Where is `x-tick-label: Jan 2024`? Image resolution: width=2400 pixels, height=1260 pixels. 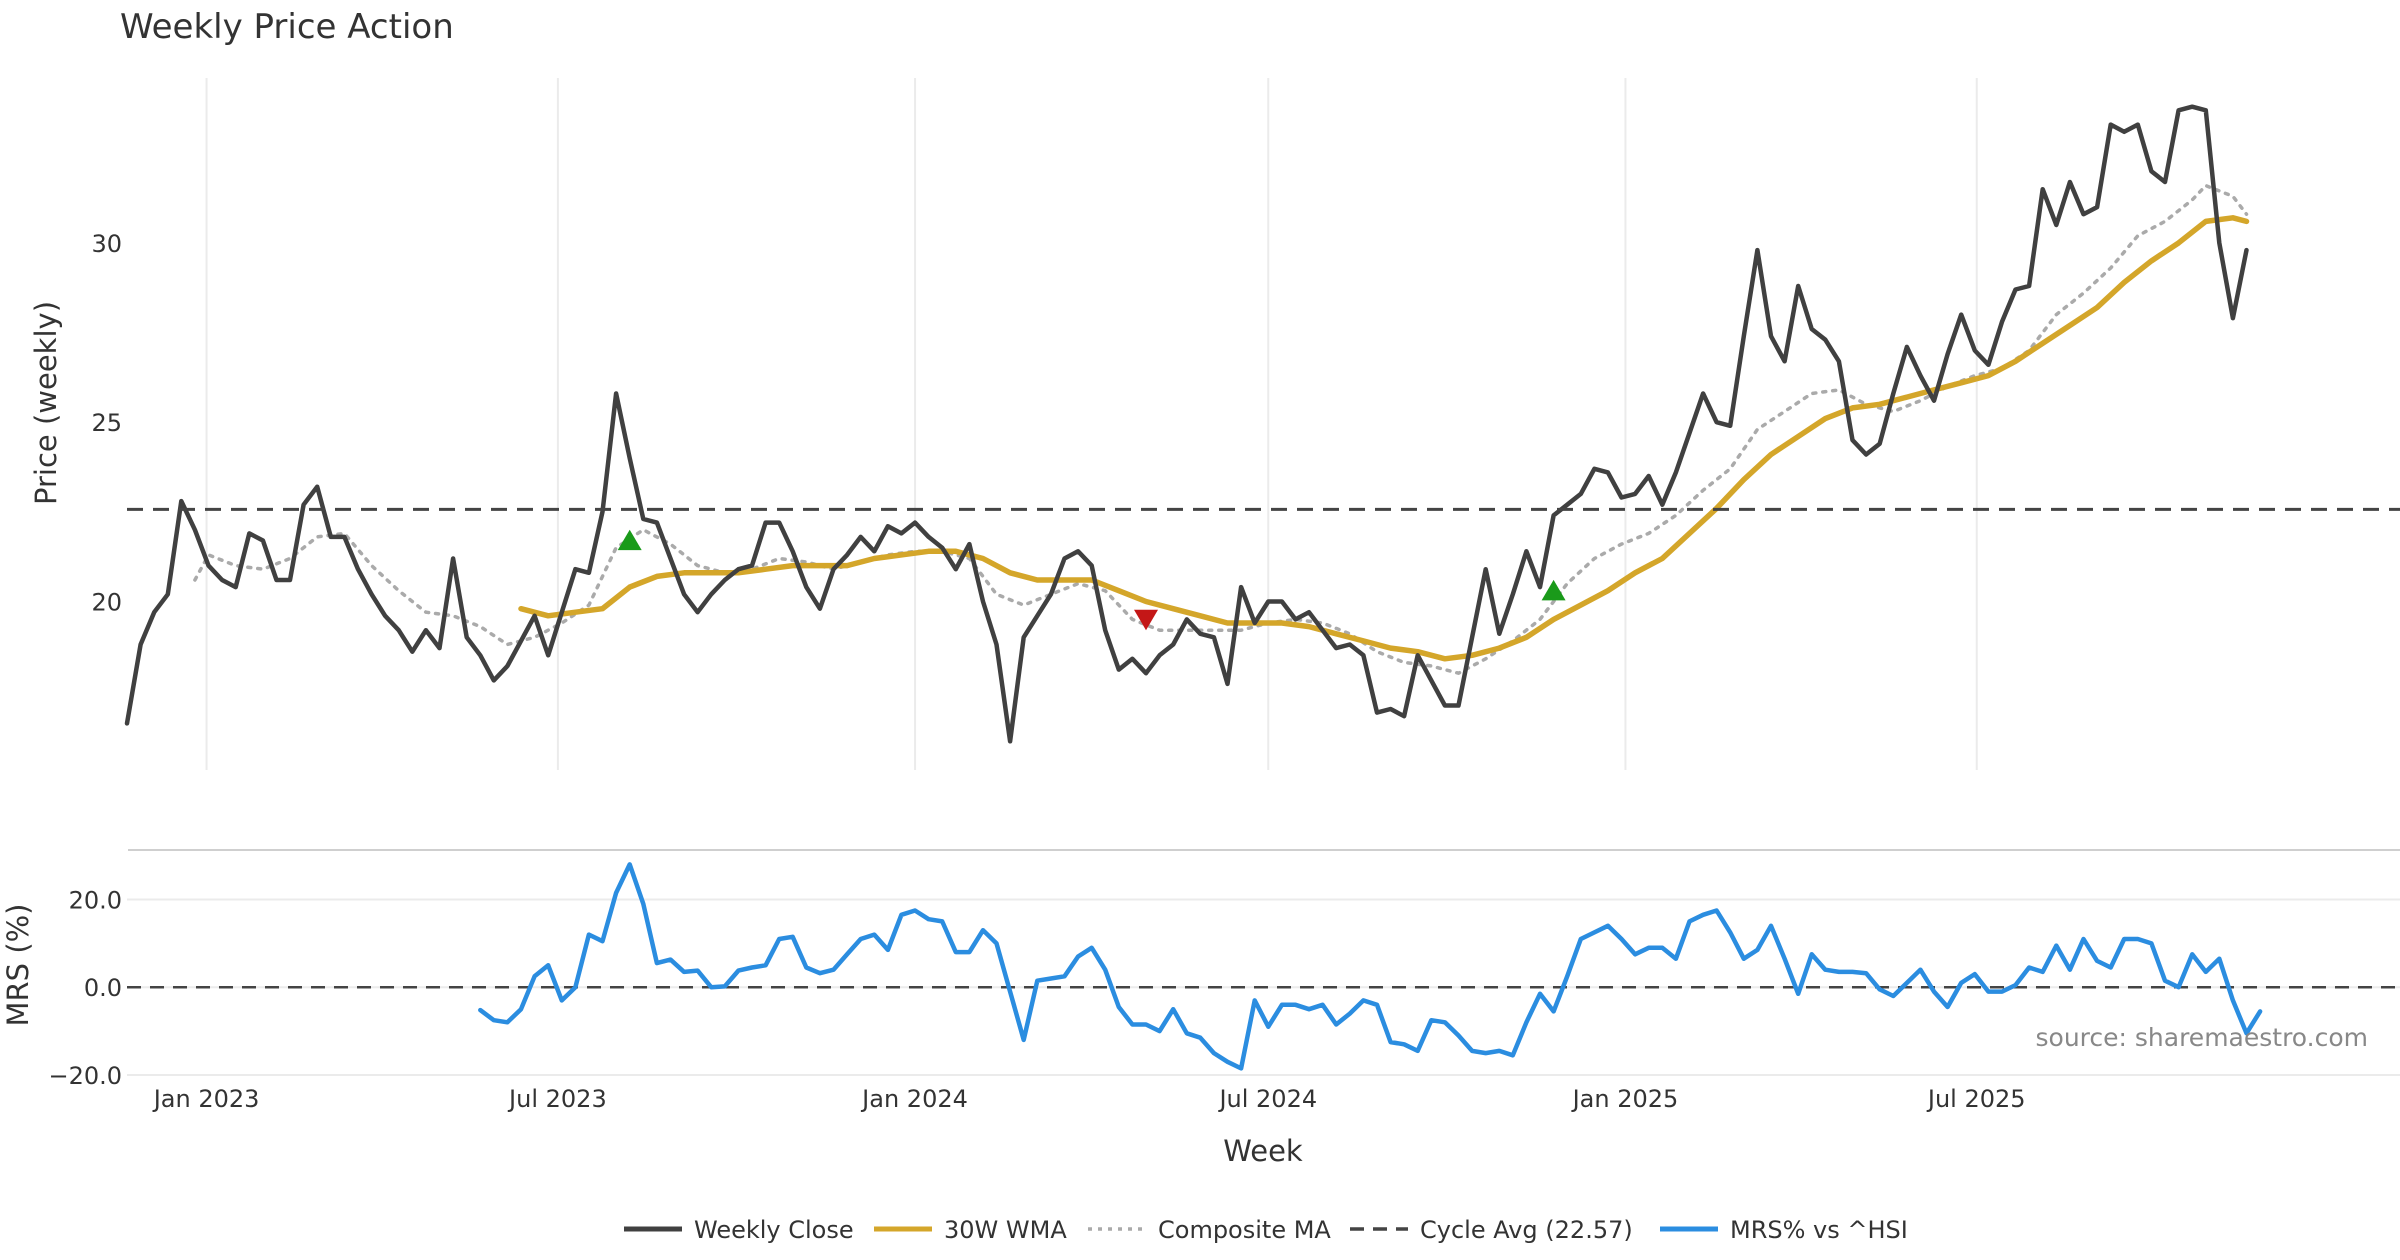
x-tick-label: Jan 2024 is located at coordinates (914, 1099).